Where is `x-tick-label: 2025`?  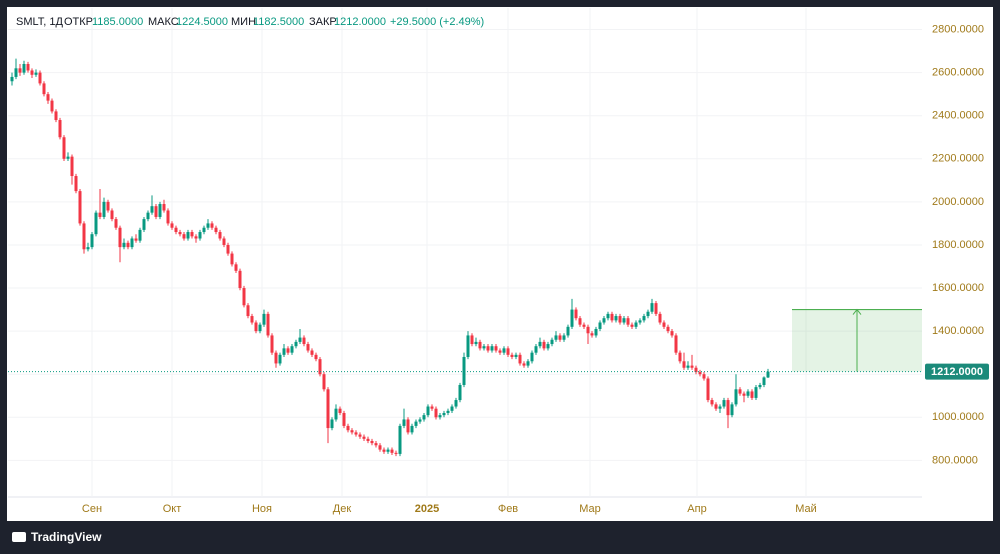
x-tick-label: 2025 is located at coordinates (427, 509).